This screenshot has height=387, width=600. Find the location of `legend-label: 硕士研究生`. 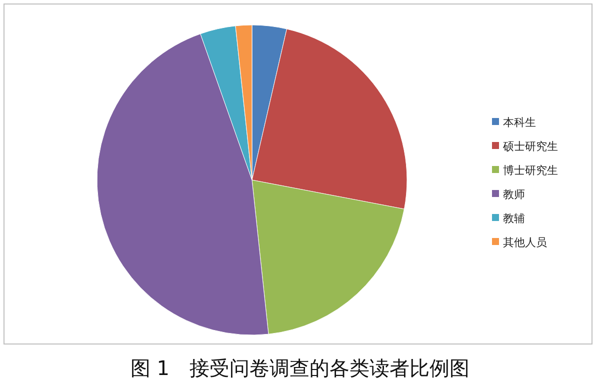

legend-label: 硕士研究生 is located at coordinates (530, 146).